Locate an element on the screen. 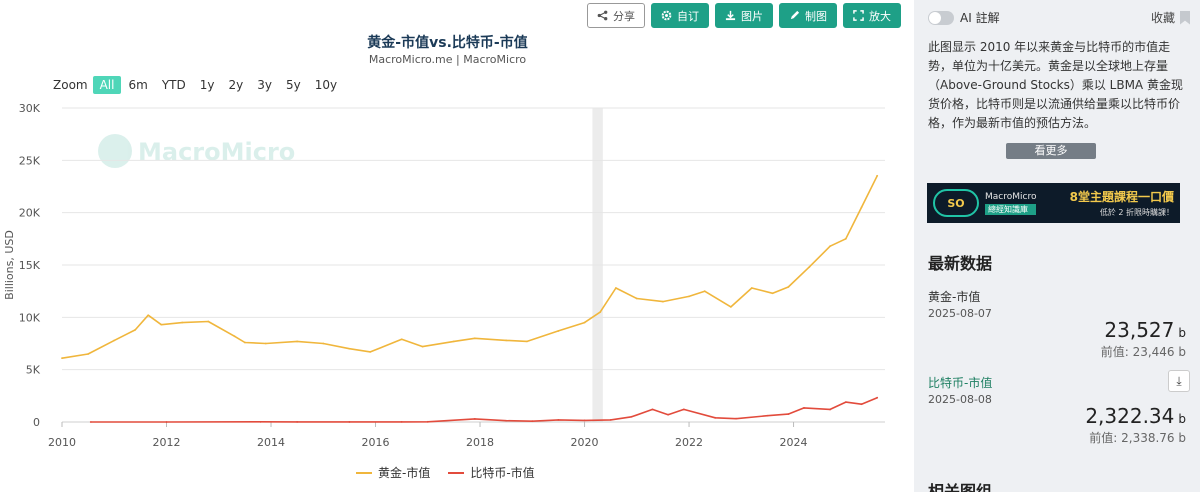  zoom-button: 放大 is located at coordinates (872, 15).